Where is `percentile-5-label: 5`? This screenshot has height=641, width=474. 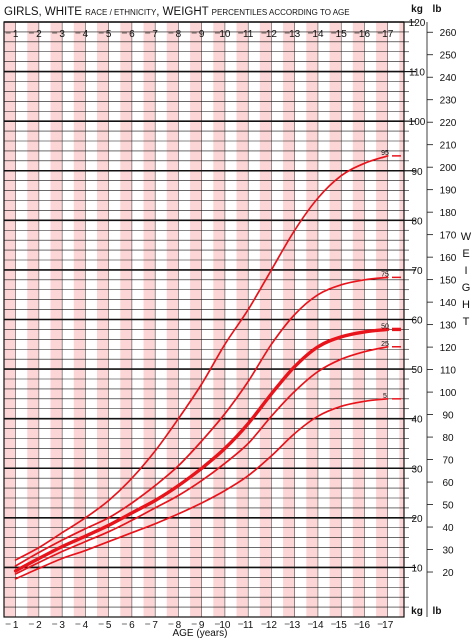 percentile-5-label: 5 is located at coordinates (385, 396).